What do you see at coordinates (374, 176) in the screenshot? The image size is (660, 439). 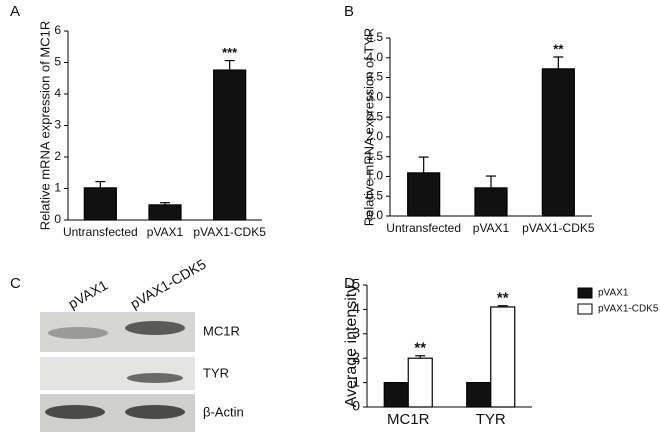 I see `y-tick-label: 1.0` at bounding box center [374, 176].